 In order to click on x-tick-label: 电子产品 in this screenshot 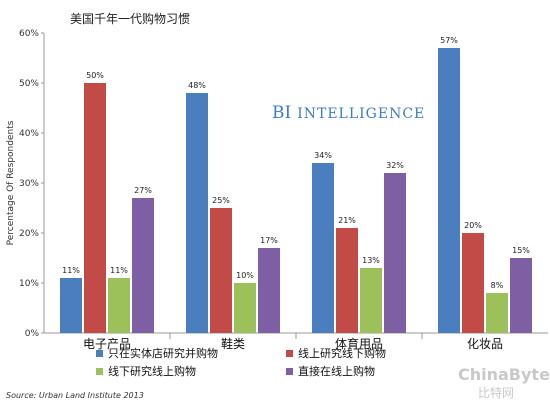, I will do `click(107, 344)`.